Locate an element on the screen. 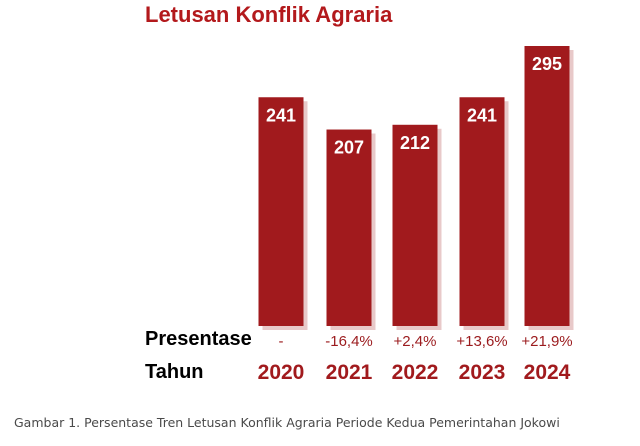  year-label-2023: 2023 is located at coordinates (482, 372).